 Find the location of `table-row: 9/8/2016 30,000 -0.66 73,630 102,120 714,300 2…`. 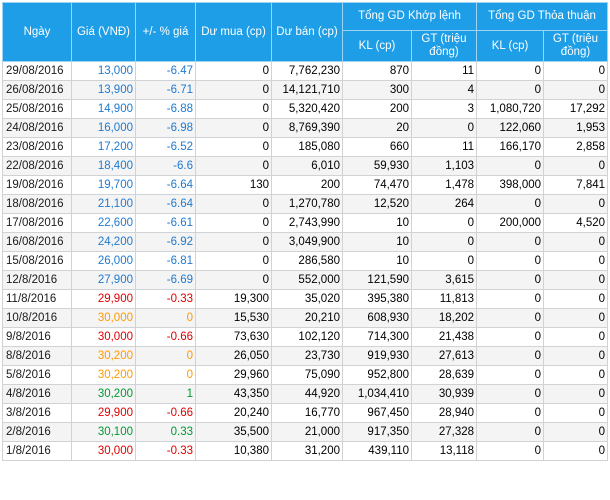

table-row: 9/8/2016 30,000 -0.66 73,630 102,120 714,300 2… is located at coordinates (305, 337).